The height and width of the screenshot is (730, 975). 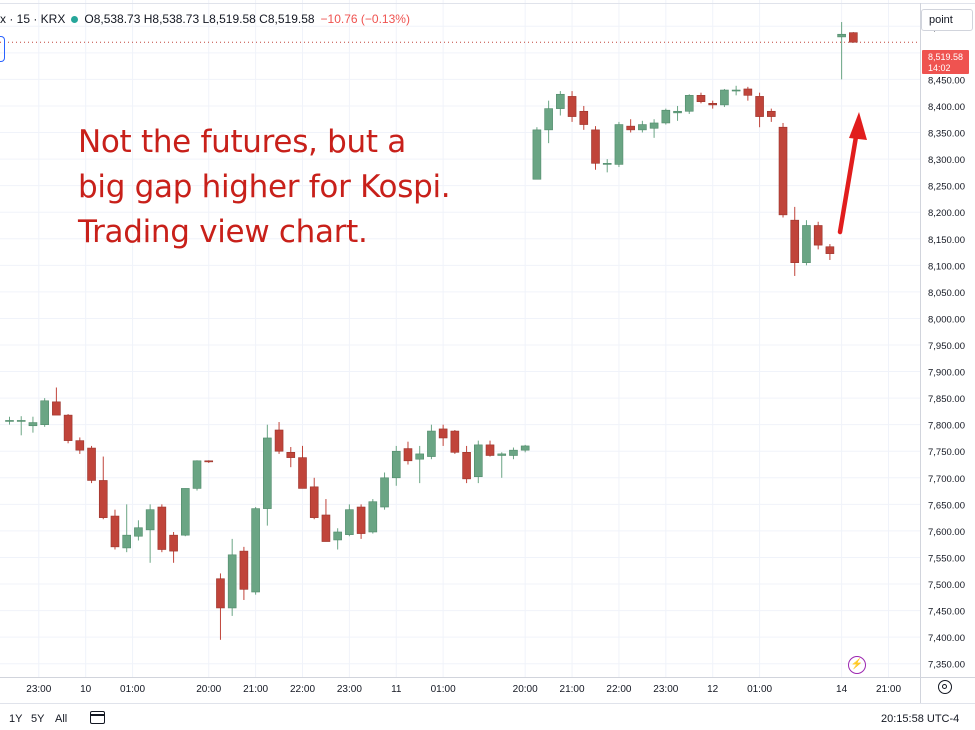 What do you see at coordinates (713, 689) in the screenshot?
I see `x-tick-label: 12` at bounding box center [713, 689].